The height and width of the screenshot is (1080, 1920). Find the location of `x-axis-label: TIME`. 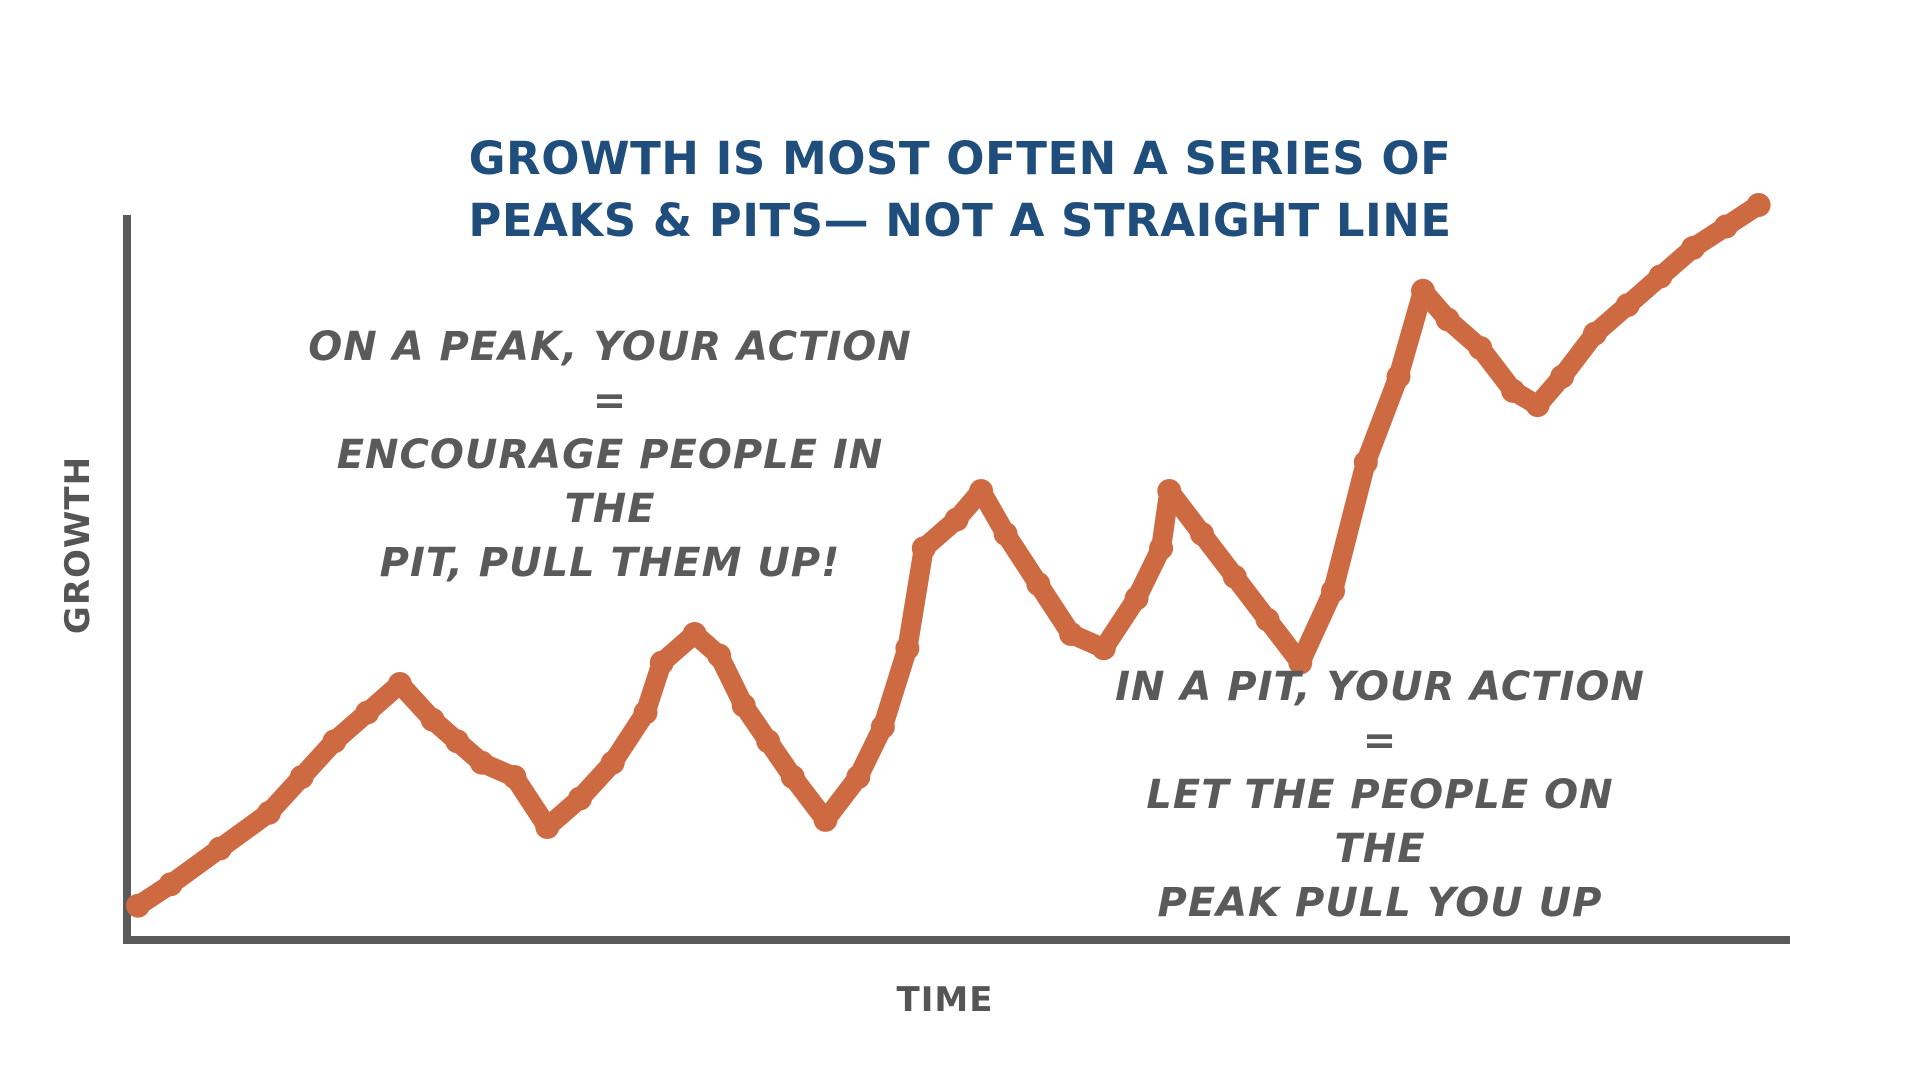

x-axis-label: TIME is located at coordinates (945, 1000).